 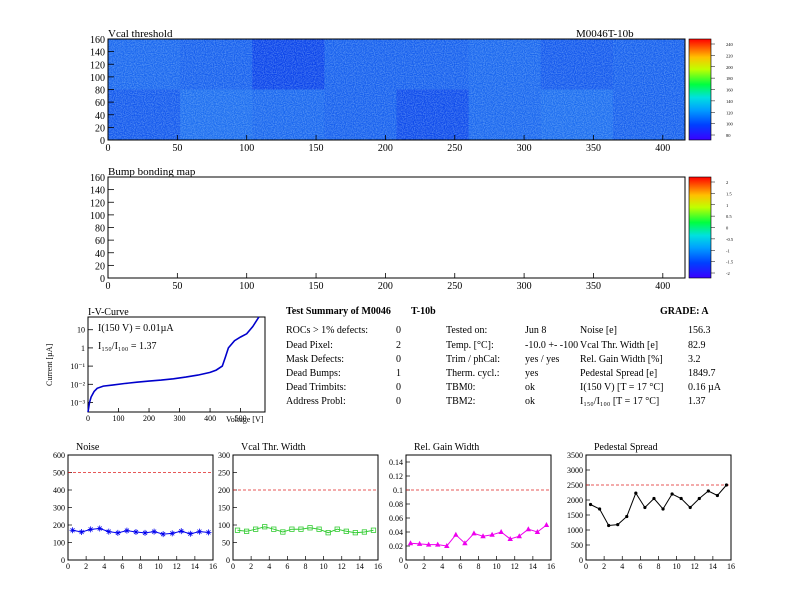 What do you see at coordinates (730, 44) in the screenshot?
I see `colorbar-label: 240` at bounding box center [730, 44].